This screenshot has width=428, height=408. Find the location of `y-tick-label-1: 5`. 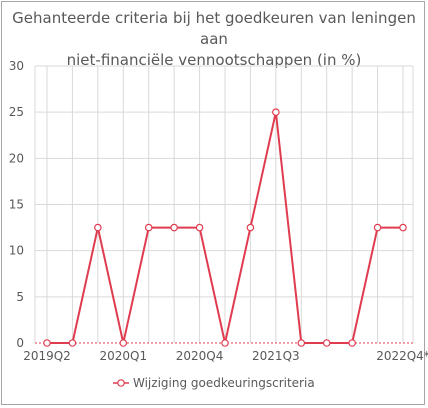

y-tick-label-1: 5 is located at coordinates (20, 297).